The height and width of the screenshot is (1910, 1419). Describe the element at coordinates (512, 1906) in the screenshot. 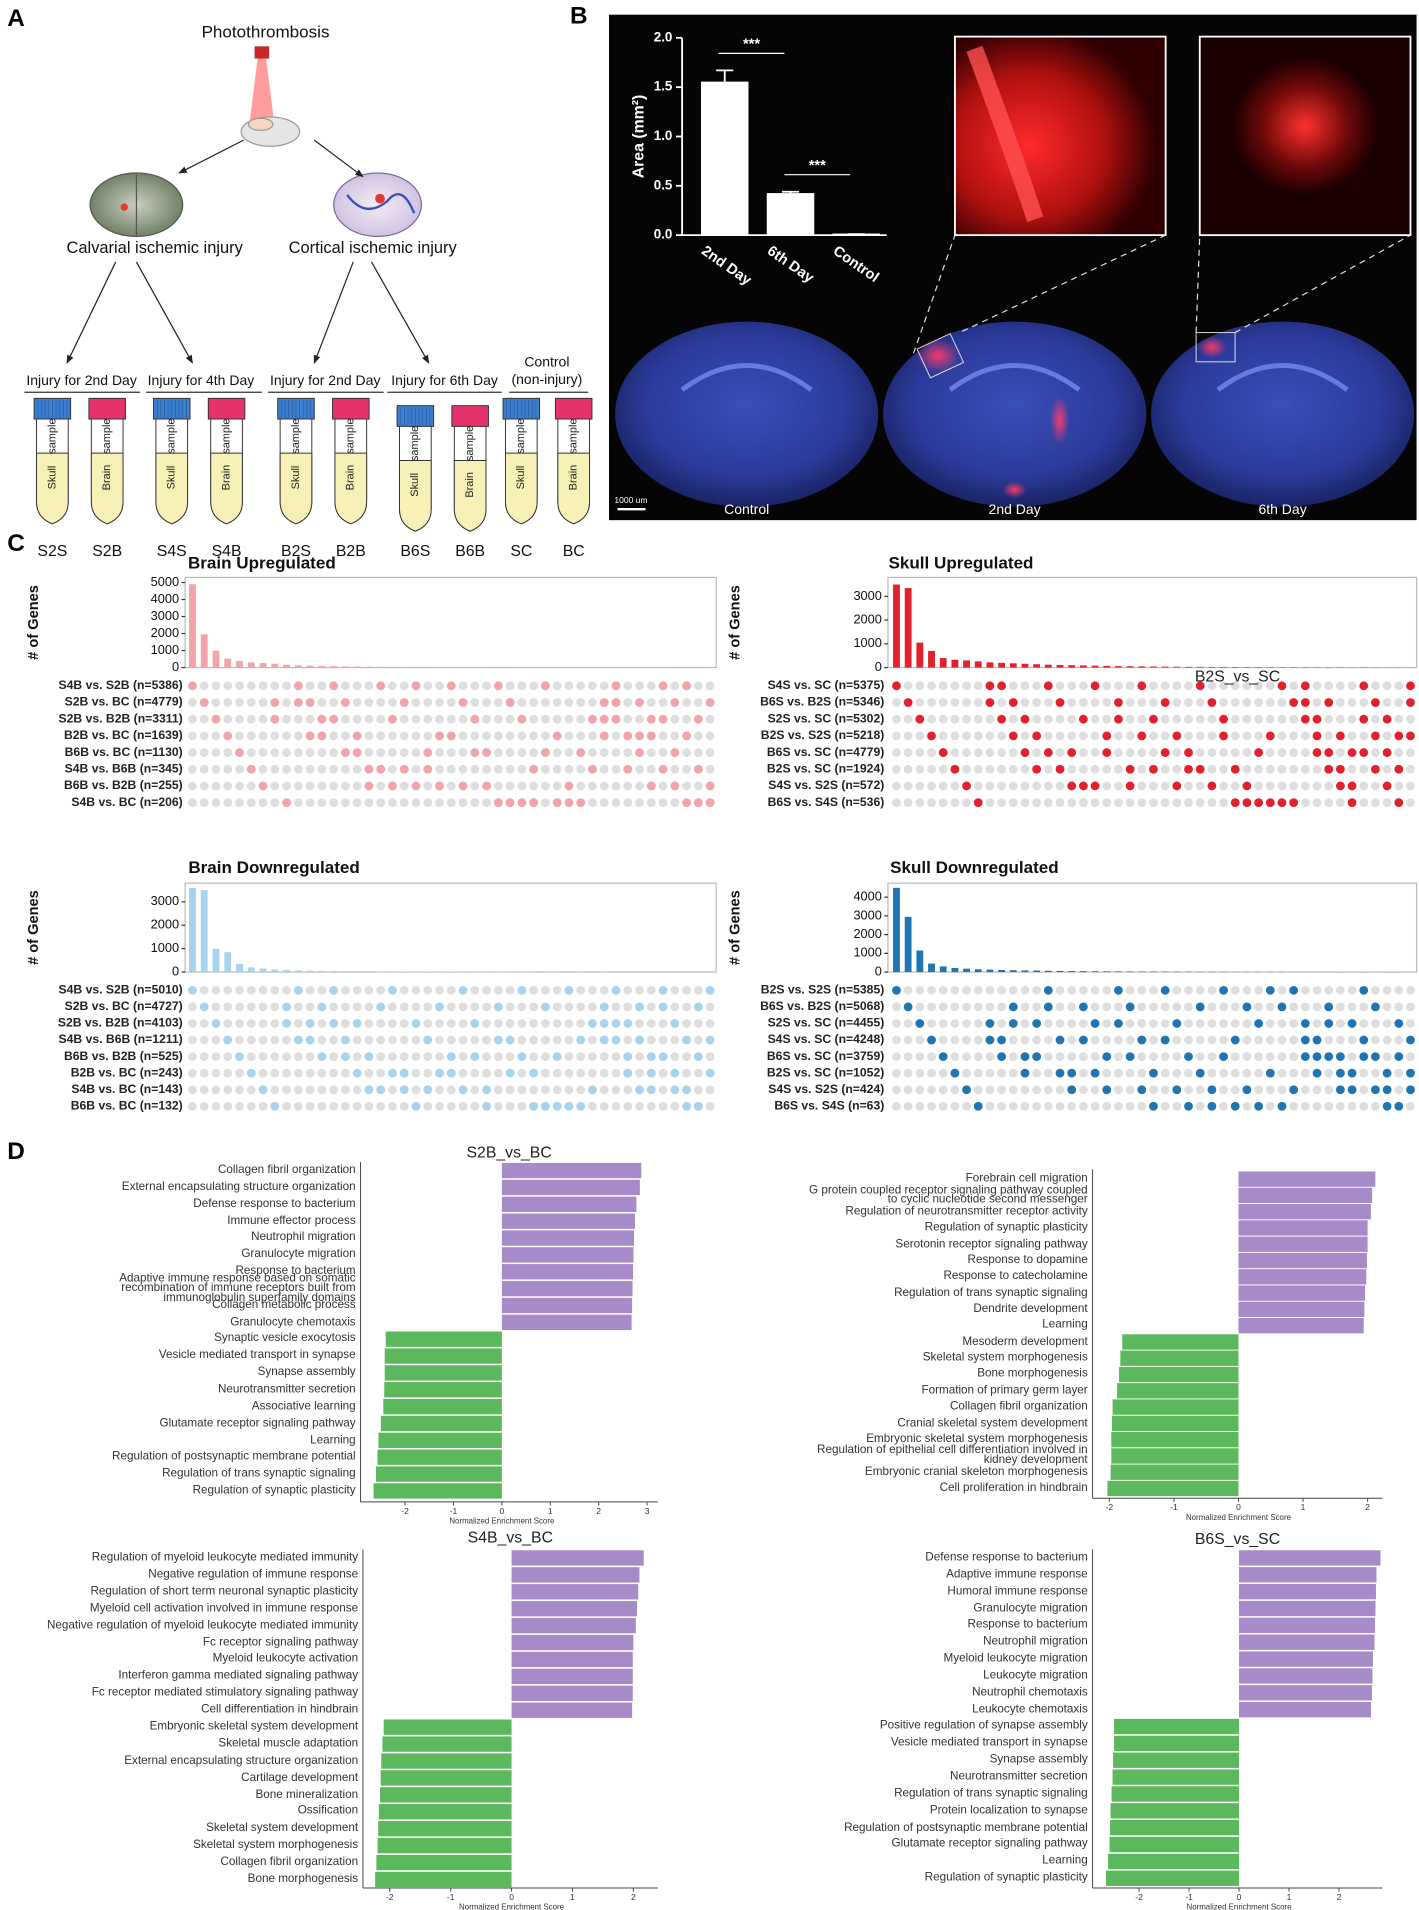

I see `x-axis-label: Normalized Enrichment Score` at that location.